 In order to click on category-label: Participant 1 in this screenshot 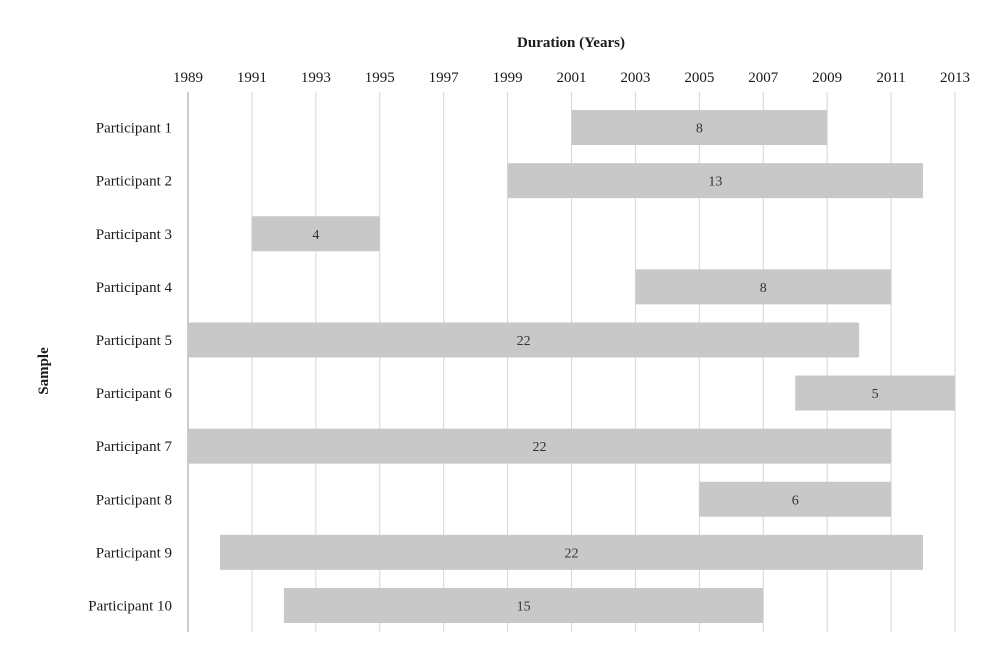, I will do `click(134, 129)`.